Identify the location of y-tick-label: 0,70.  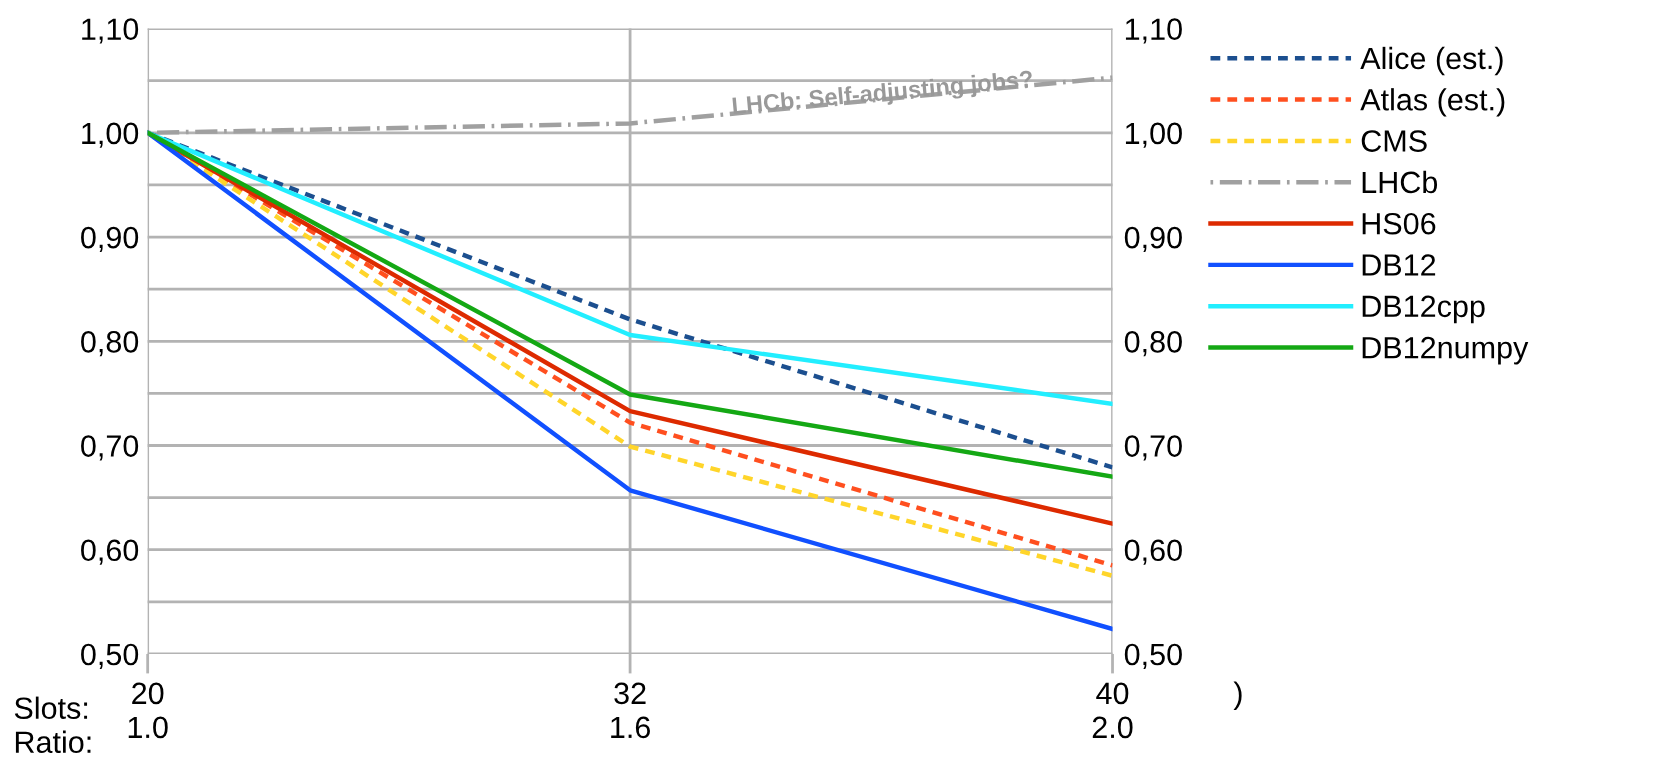
(110, 448).